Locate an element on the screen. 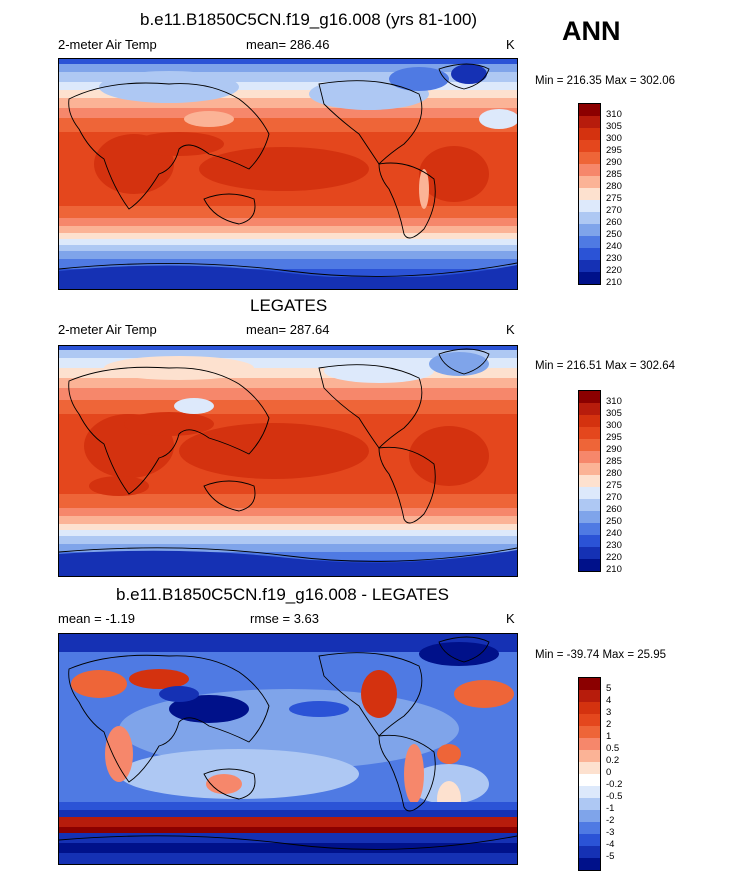 The height and width of the screenshot is (872, 733). colorbar-tick: 2 is located at coordinates (609, 724).